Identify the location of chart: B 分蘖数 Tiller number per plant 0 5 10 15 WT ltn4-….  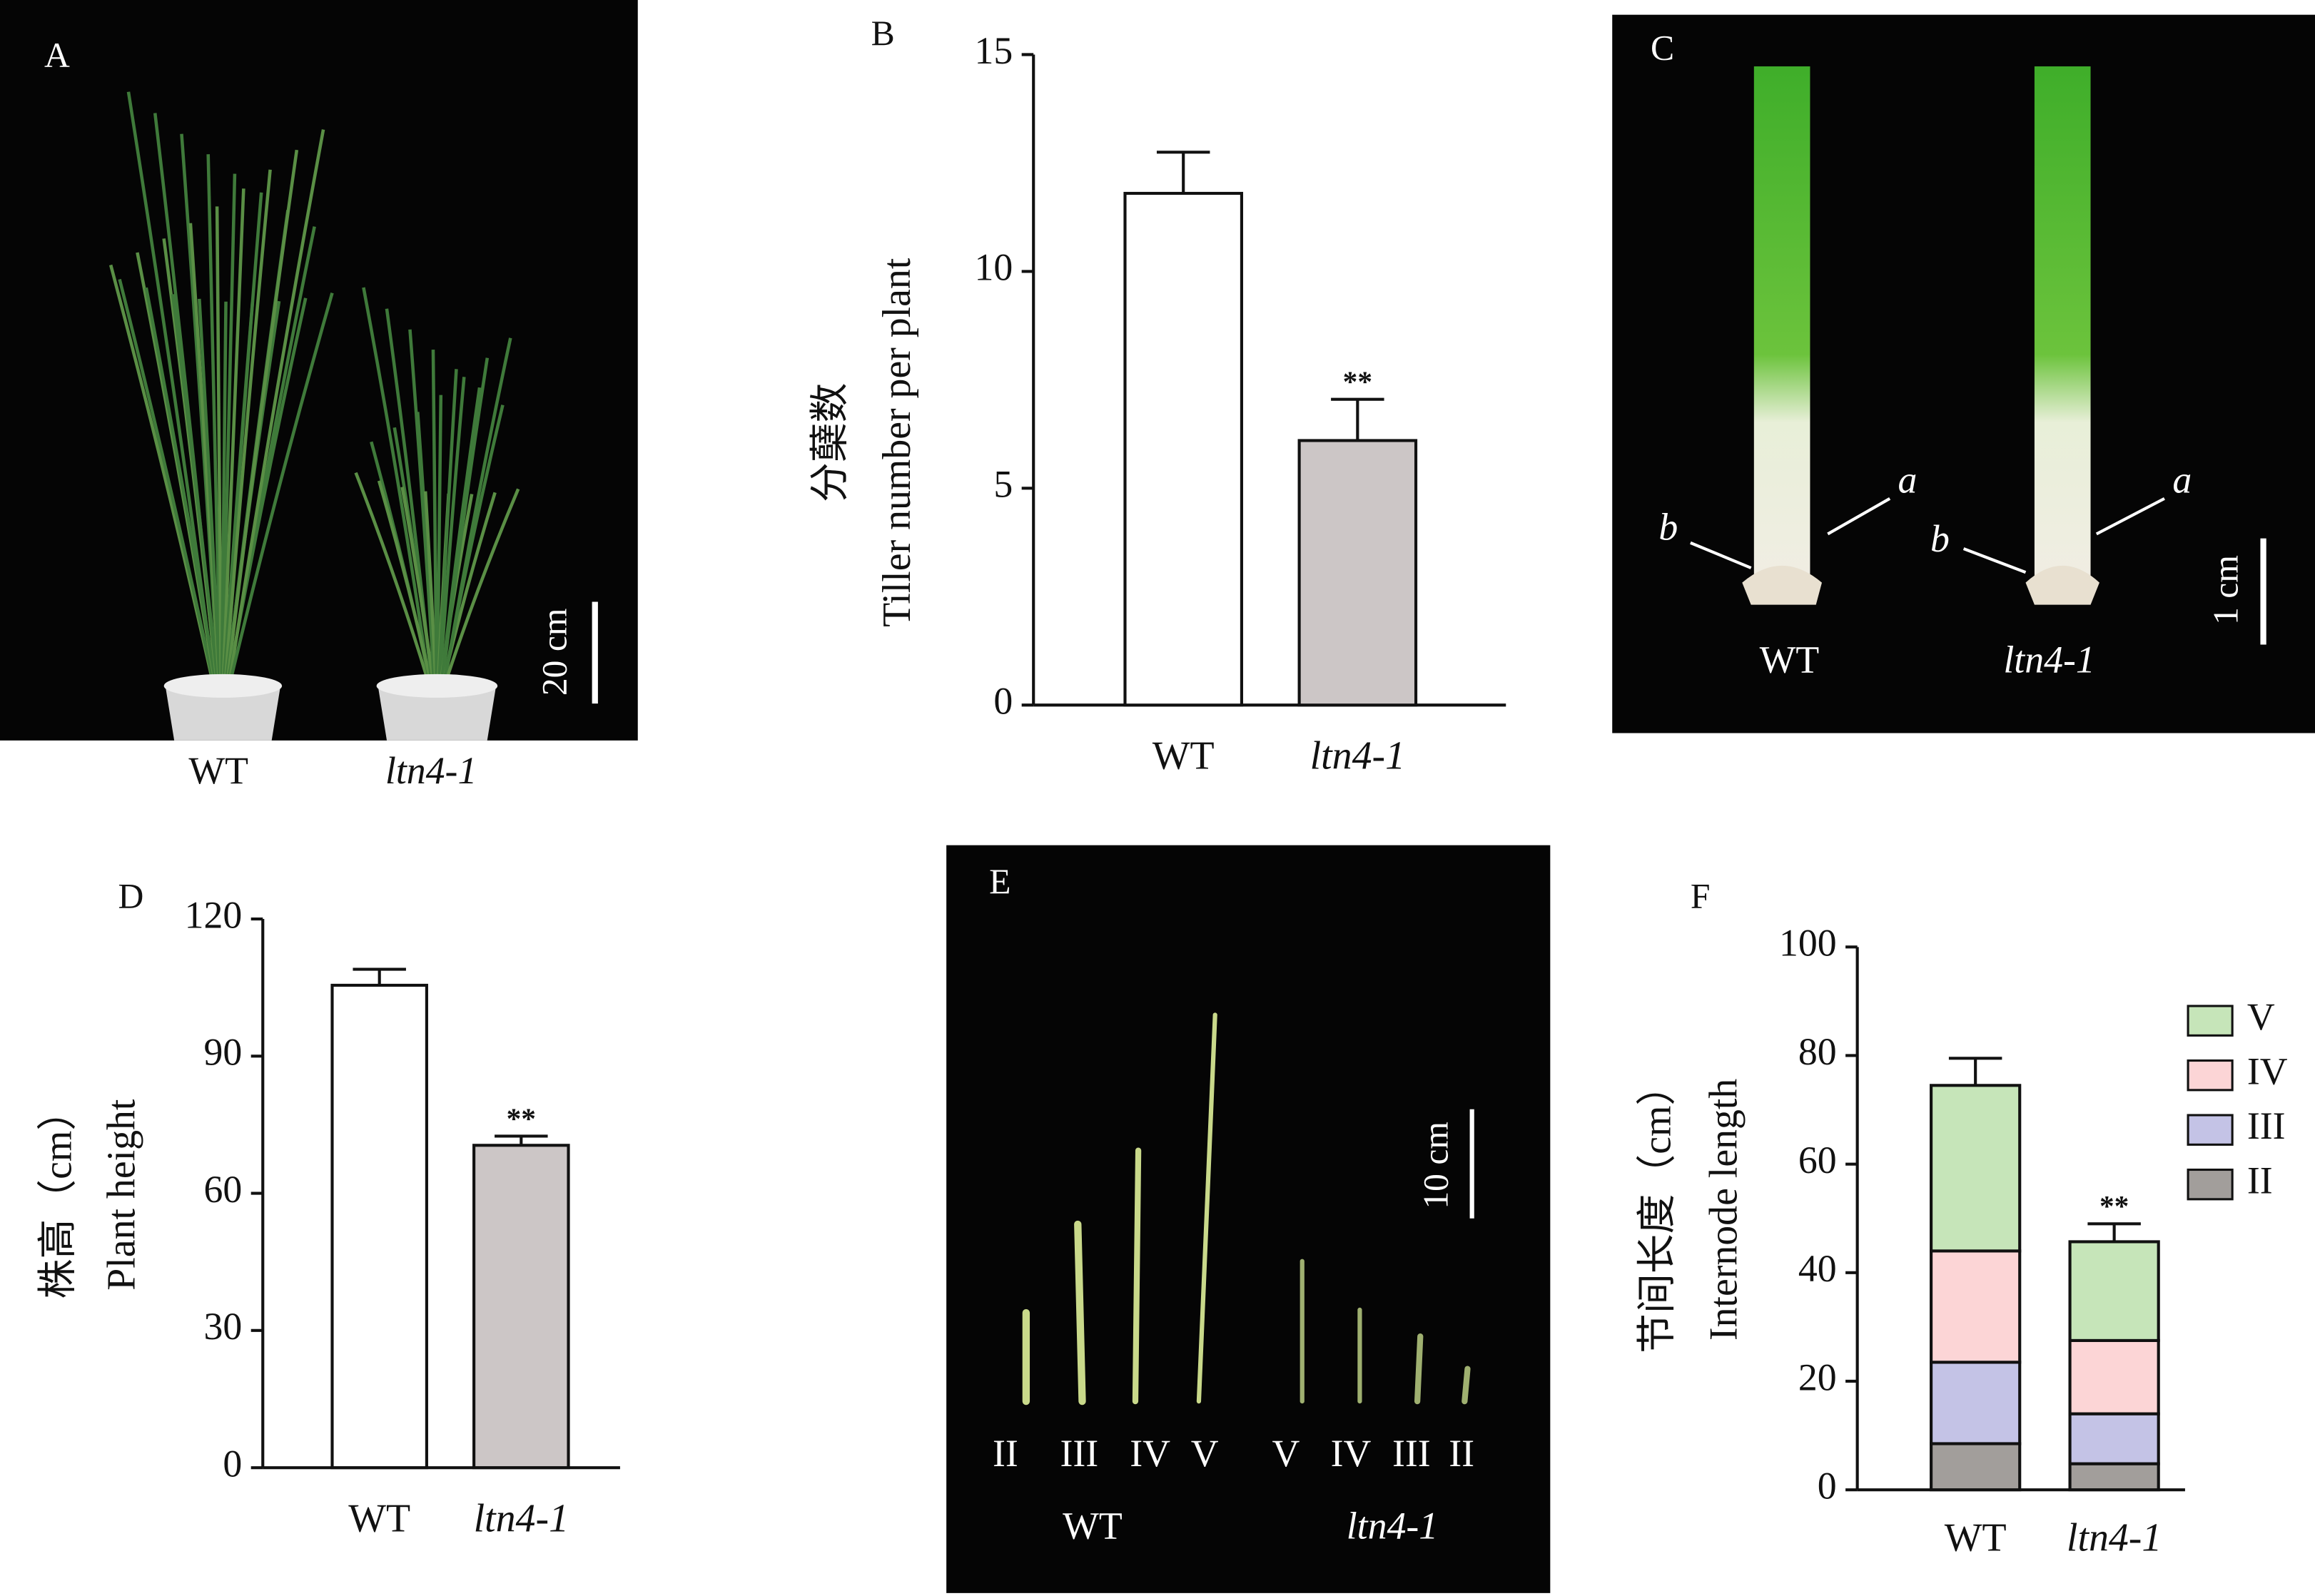
(1157, 396).